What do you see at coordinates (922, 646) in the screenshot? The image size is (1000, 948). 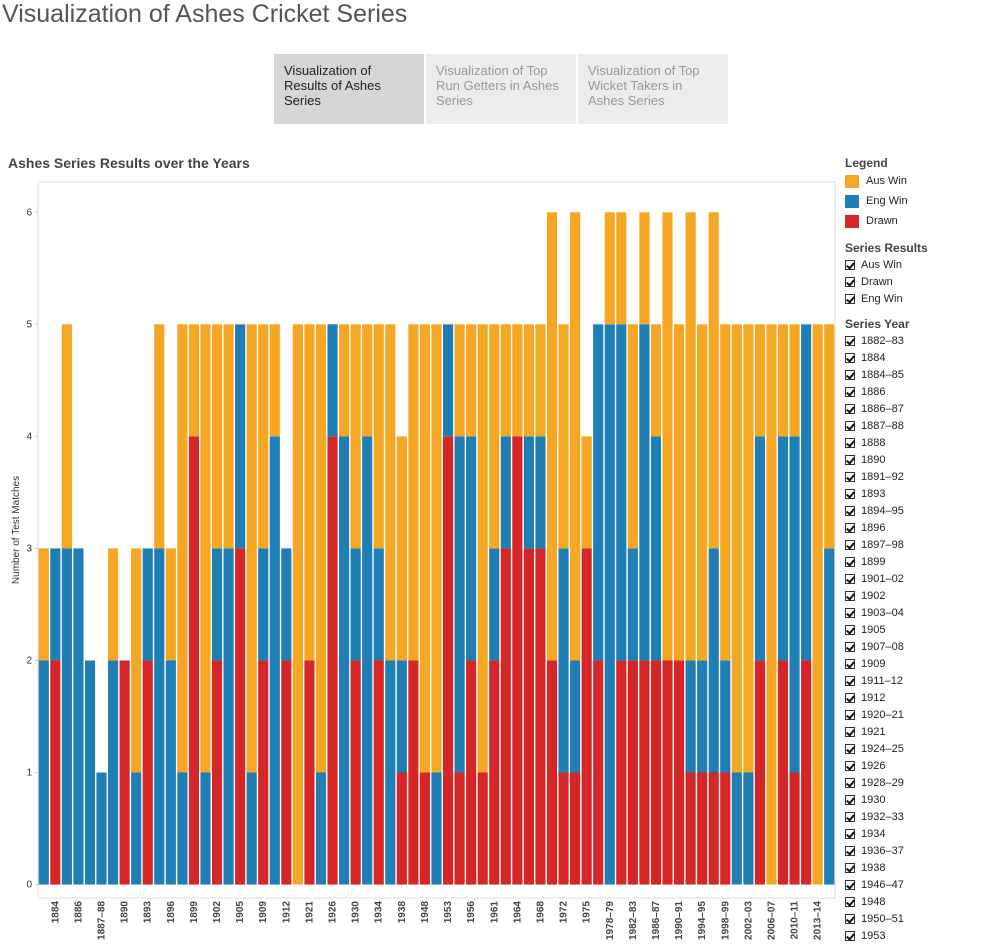 I see `filter-item: 1907–08` at bounding box center [922, 646].